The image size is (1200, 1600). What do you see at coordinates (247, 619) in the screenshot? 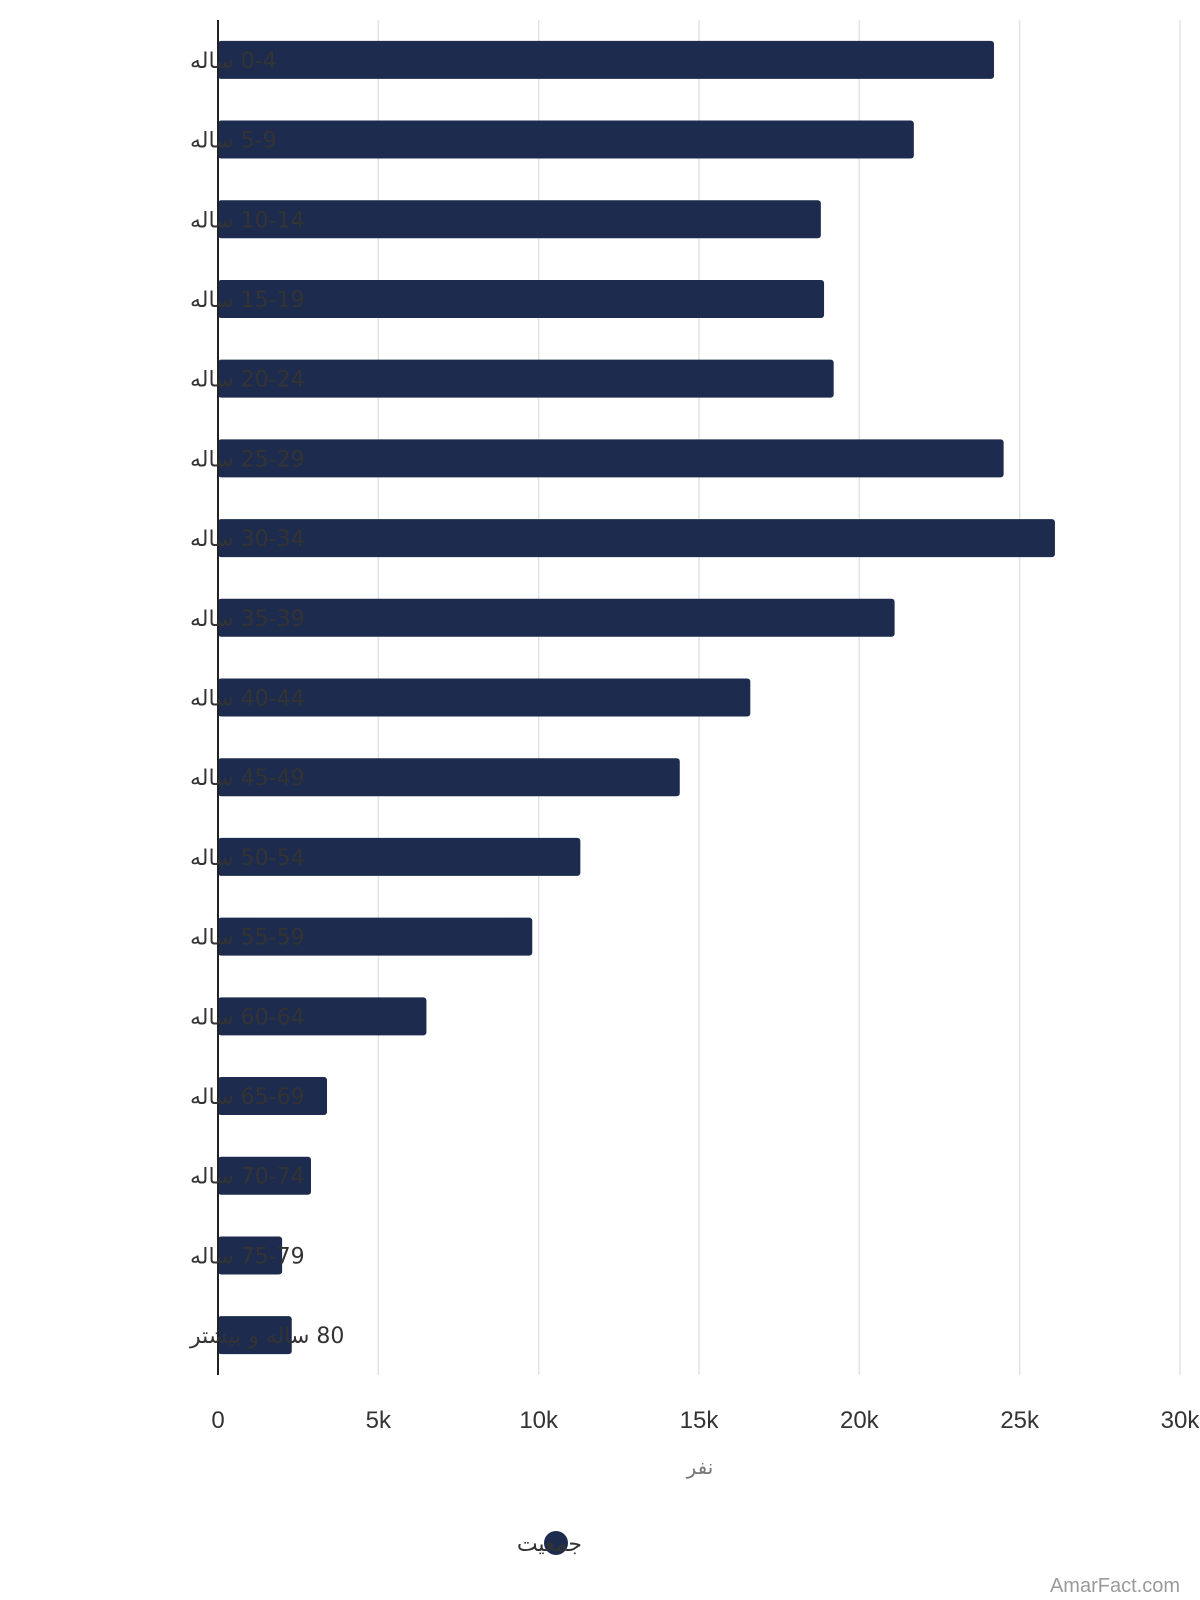
I see `category-label: 35-39 ساله` at bounding box center [247, 619].